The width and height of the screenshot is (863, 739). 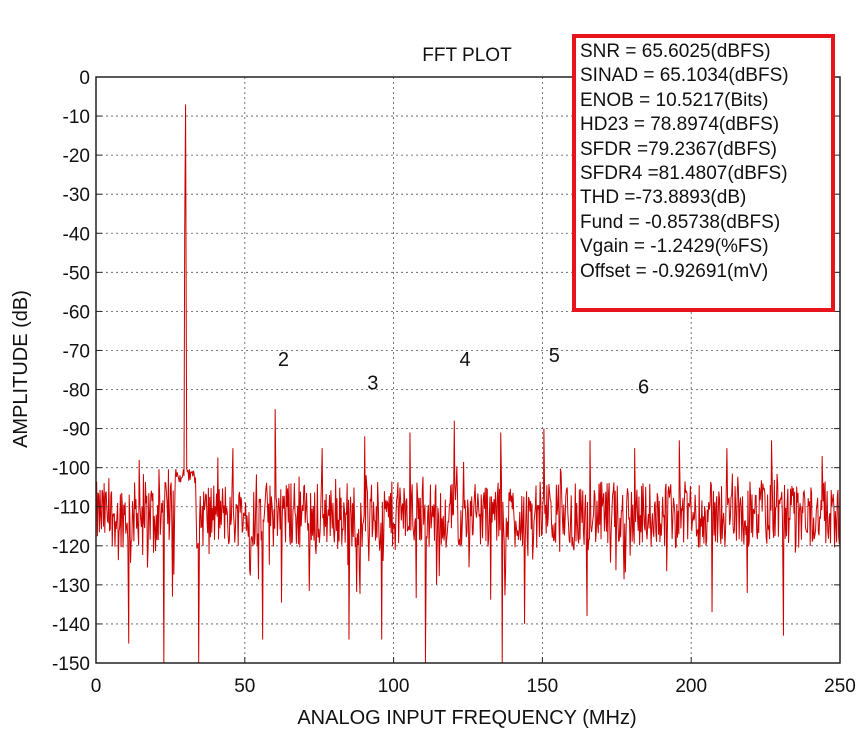 What do you see at coordinates (71, 508) in the screenshot?
I see `y-tick-label: -110` at bounding box center [71, 508].